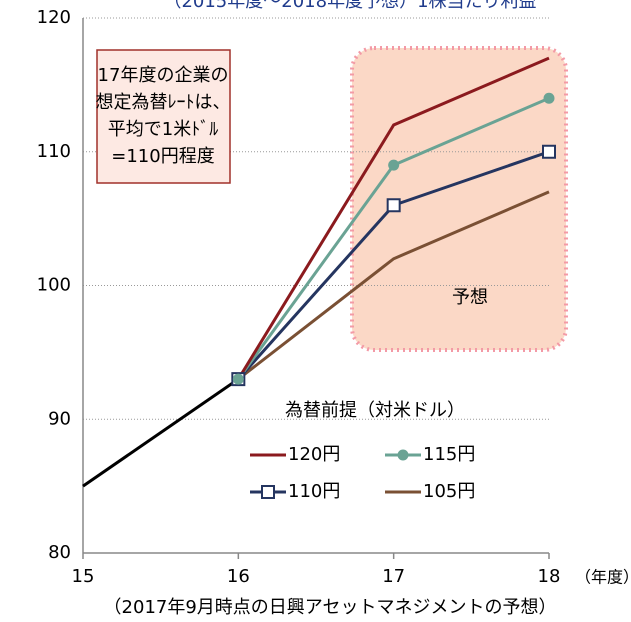 The image size is (631, 622). What do you see at coordinates (163, 129) in the screenshot?
I see `annotation-line: 平均で1米ﾄﾞﾙ` at bounding box center [163, 129].